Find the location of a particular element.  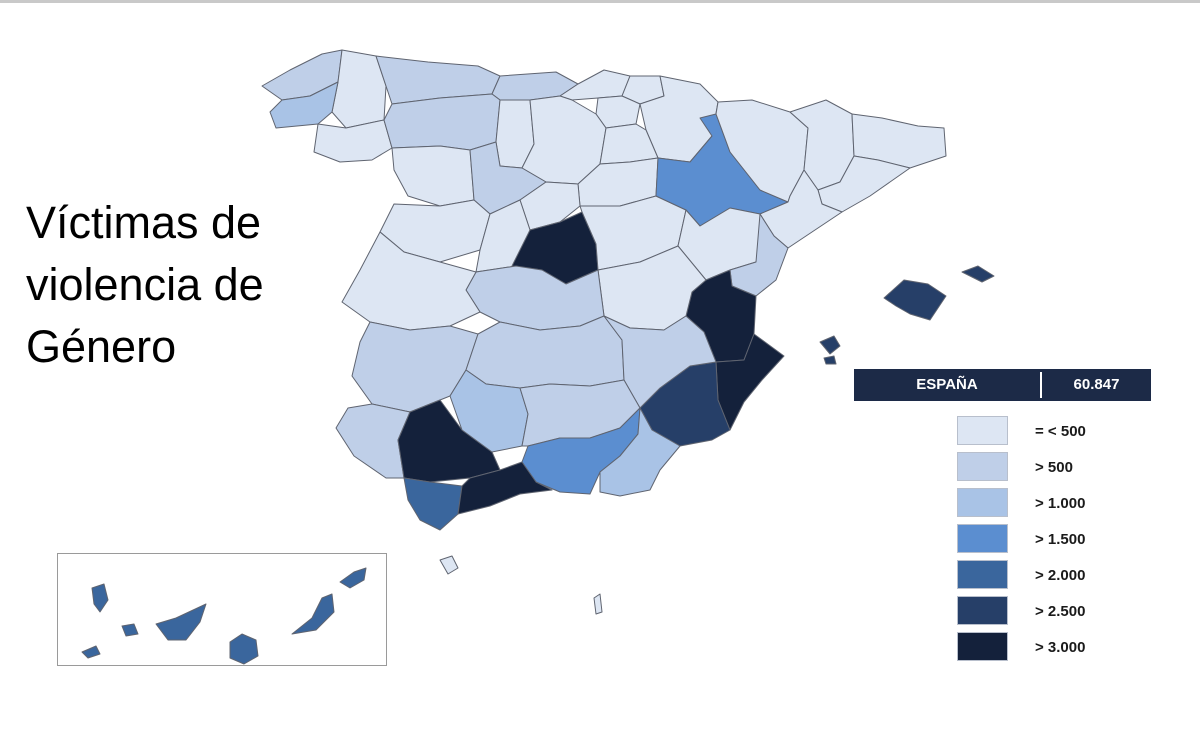

legend-row: > 500 is located at coordinates (1057, 468).